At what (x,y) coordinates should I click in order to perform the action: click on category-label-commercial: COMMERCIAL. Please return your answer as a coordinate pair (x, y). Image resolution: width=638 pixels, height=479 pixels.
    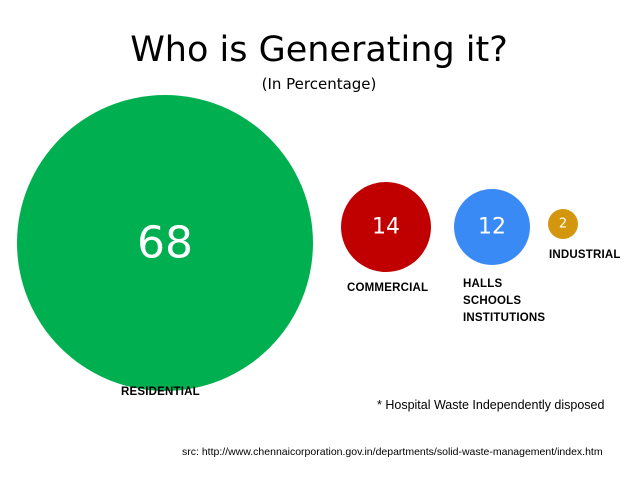
    Looking at the image, I should click on (388, 288).